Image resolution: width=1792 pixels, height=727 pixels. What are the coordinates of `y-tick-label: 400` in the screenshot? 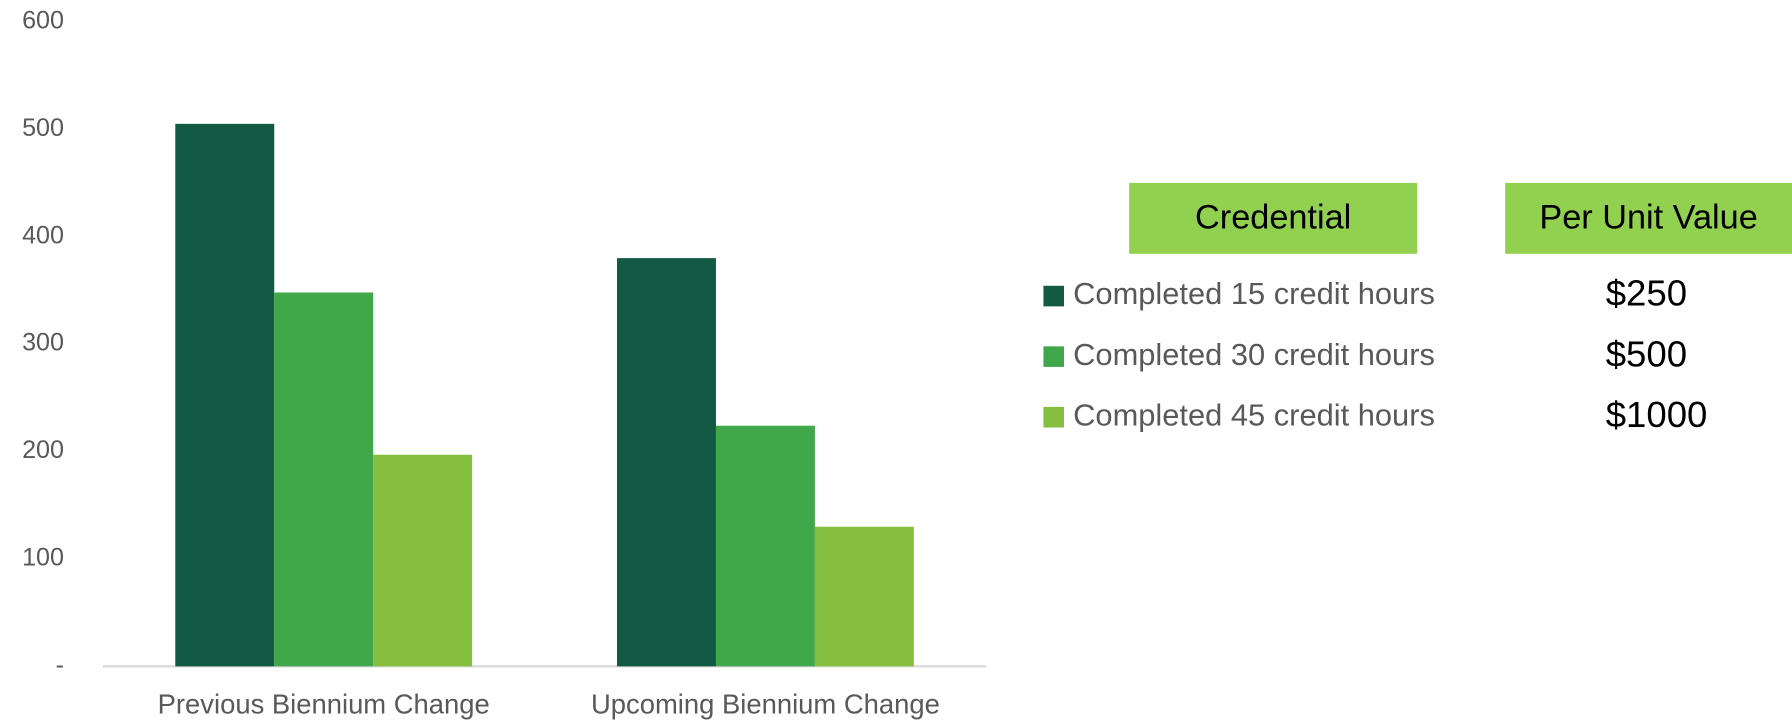 It's located at (43, 235).